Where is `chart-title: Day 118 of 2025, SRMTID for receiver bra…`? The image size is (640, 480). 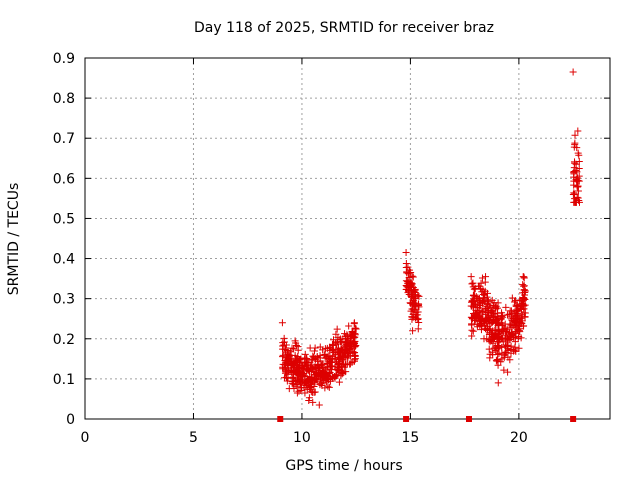
chart-title: Day 118 of 2025, SRMTID for receiver bra… is located at coordinates (344, 28).